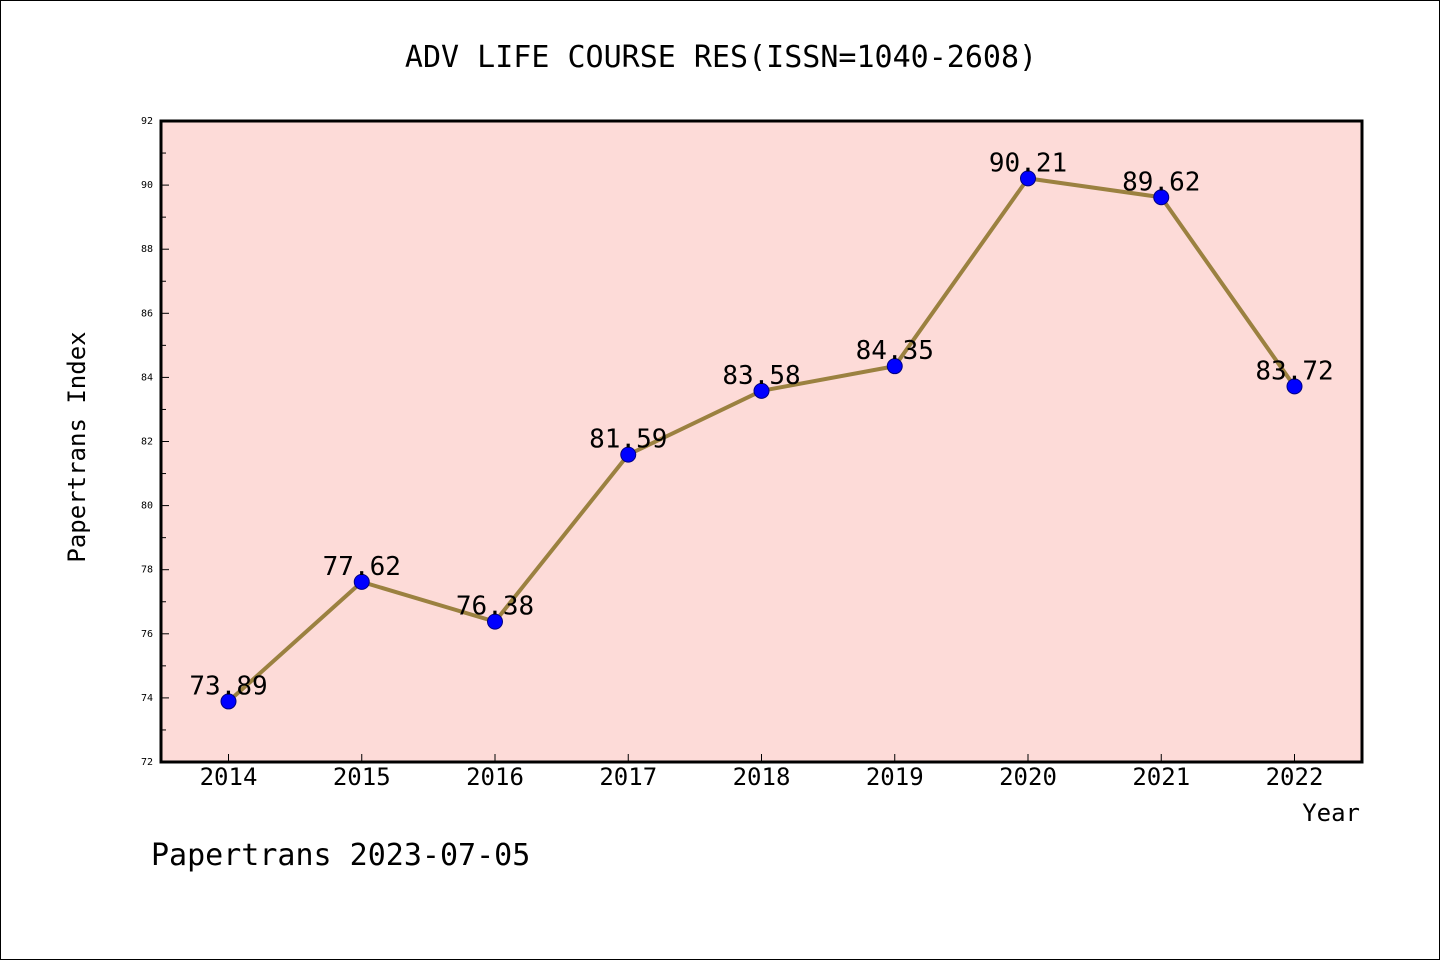 Image resolution: width=1440 pixels, height=961 pixels. What do you see at coordinates (721, 57) in the screenshot?
I see `chart-title: ADV LIFE COURSE RES(ISSN=1040-2608)` at bounding box center [721, 57].